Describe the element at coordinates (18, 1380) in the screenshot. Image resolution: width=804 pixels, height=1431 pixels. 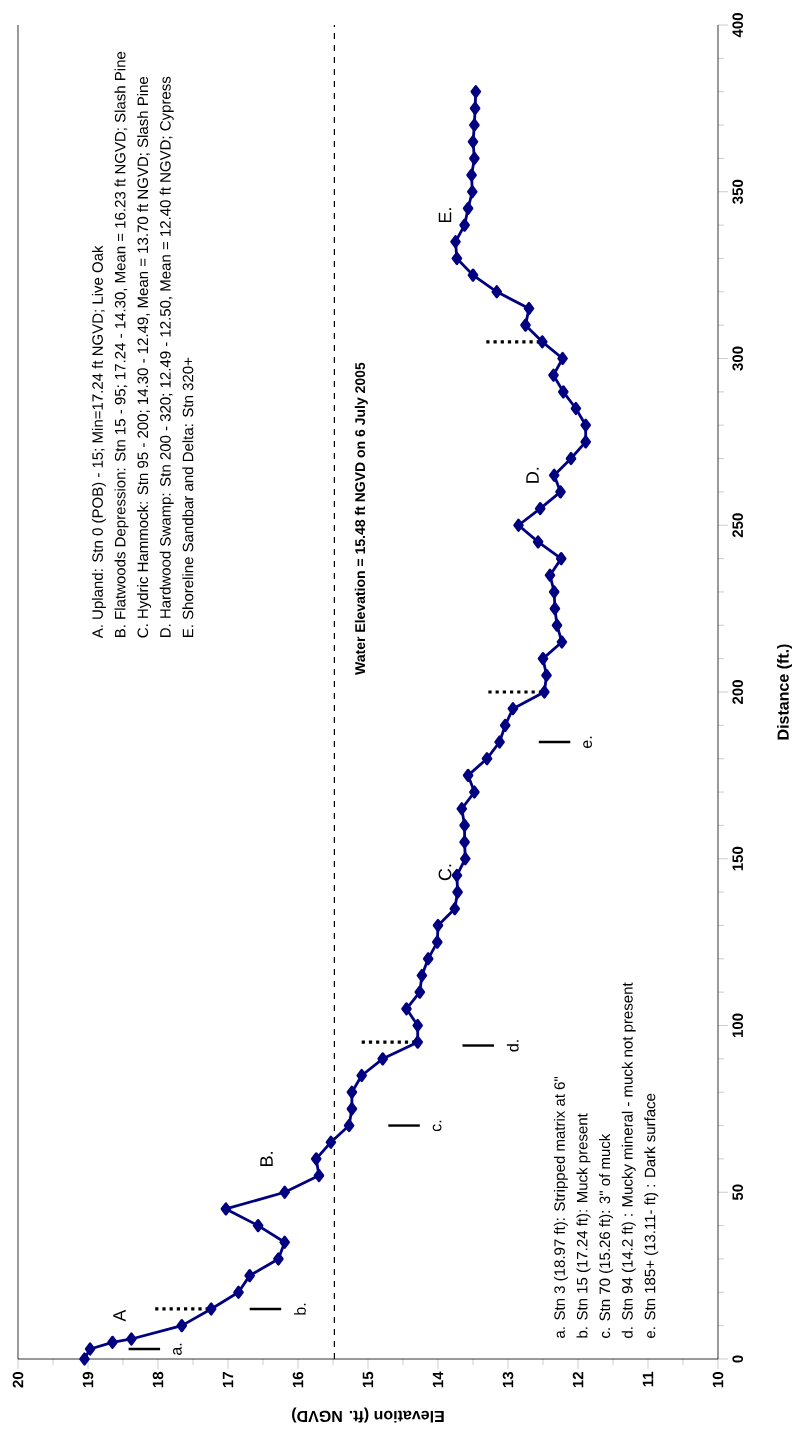
I see `x-tick-label: 20` at that location.